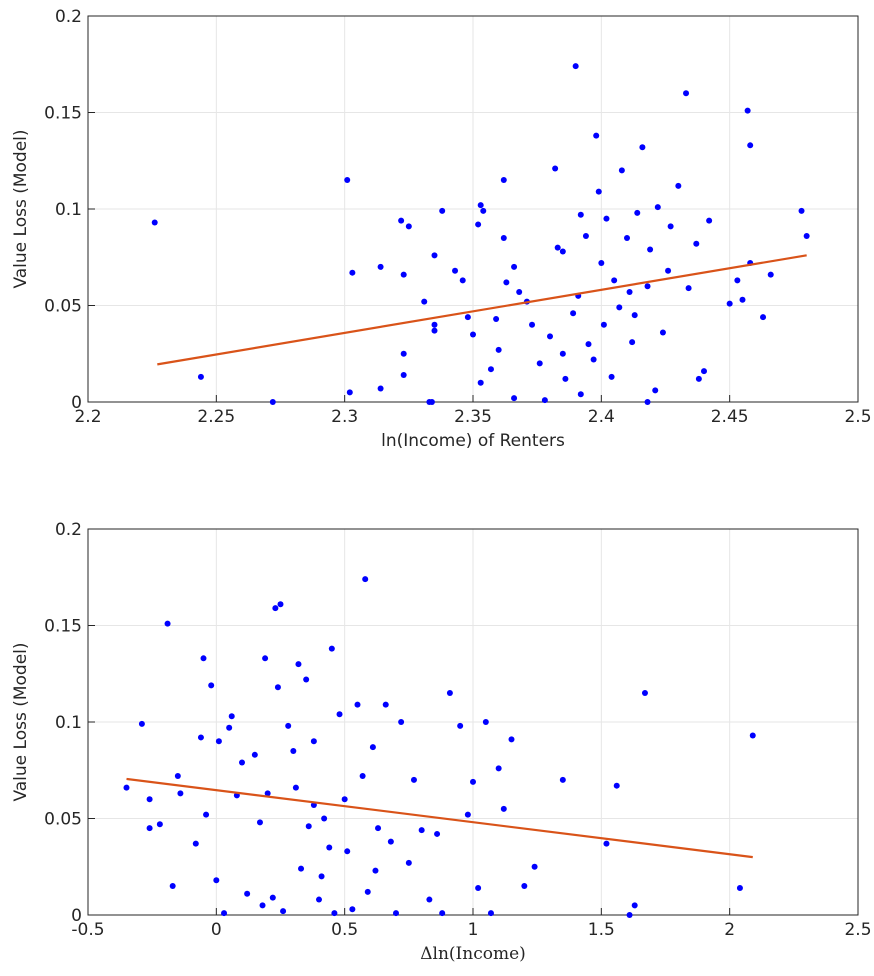 The height and width of the screenshot is (976, 874). Describe the element at coordinates (21, 721) in the screenshot. I see `y-axis-label: Value Loss (Model)` at that location.